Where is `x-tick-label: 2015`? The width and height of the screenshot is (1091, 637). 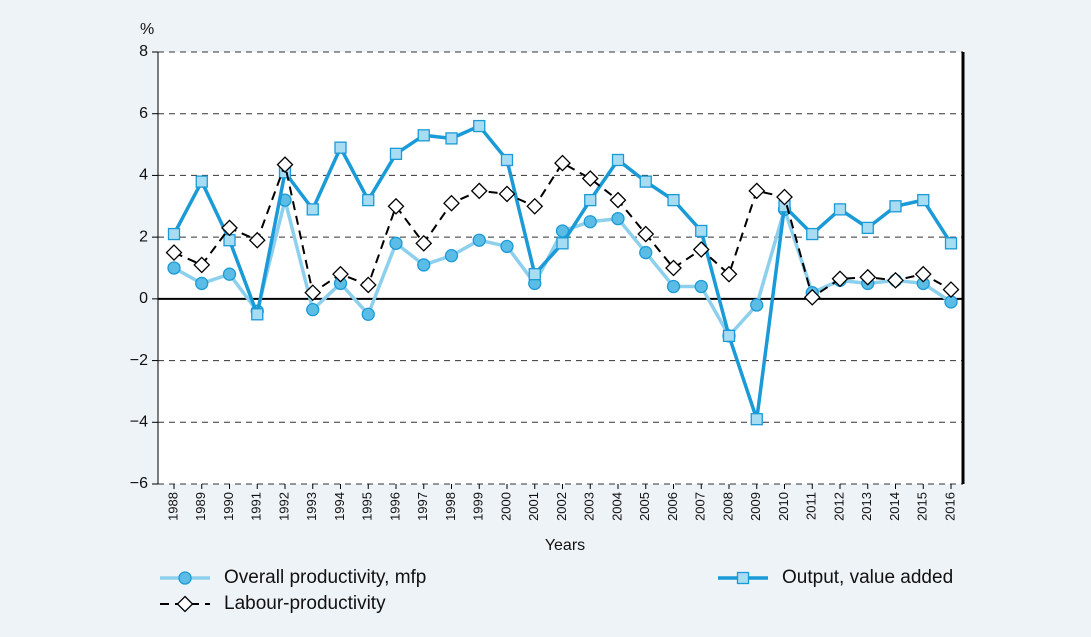 x-tick-label: 2015 is located at coordinates (922, 506).